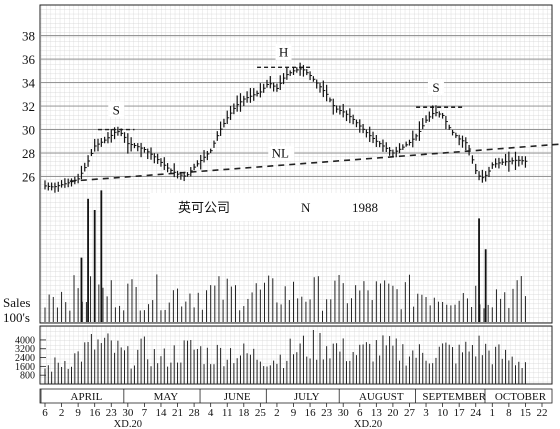 This screenshot has height=429, width=560. I want to click on volume-tick-label: 800, so click(27, 376).